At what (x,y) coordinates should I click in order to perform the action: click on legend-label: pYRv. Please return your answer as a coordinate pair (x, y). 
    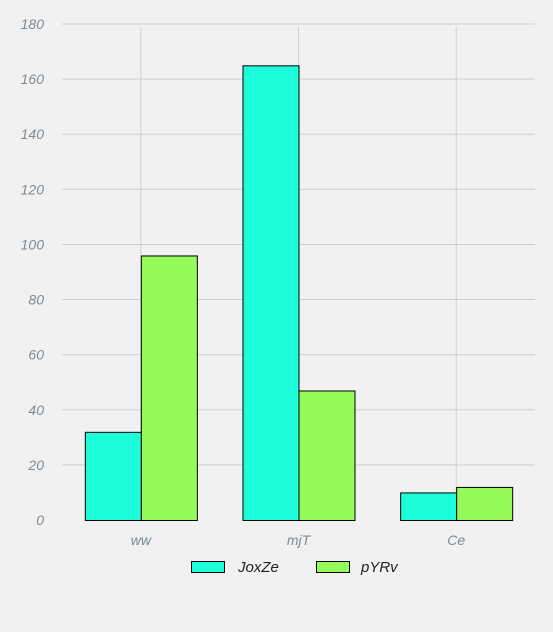
    Looking at the image, I should click on (379, 567).